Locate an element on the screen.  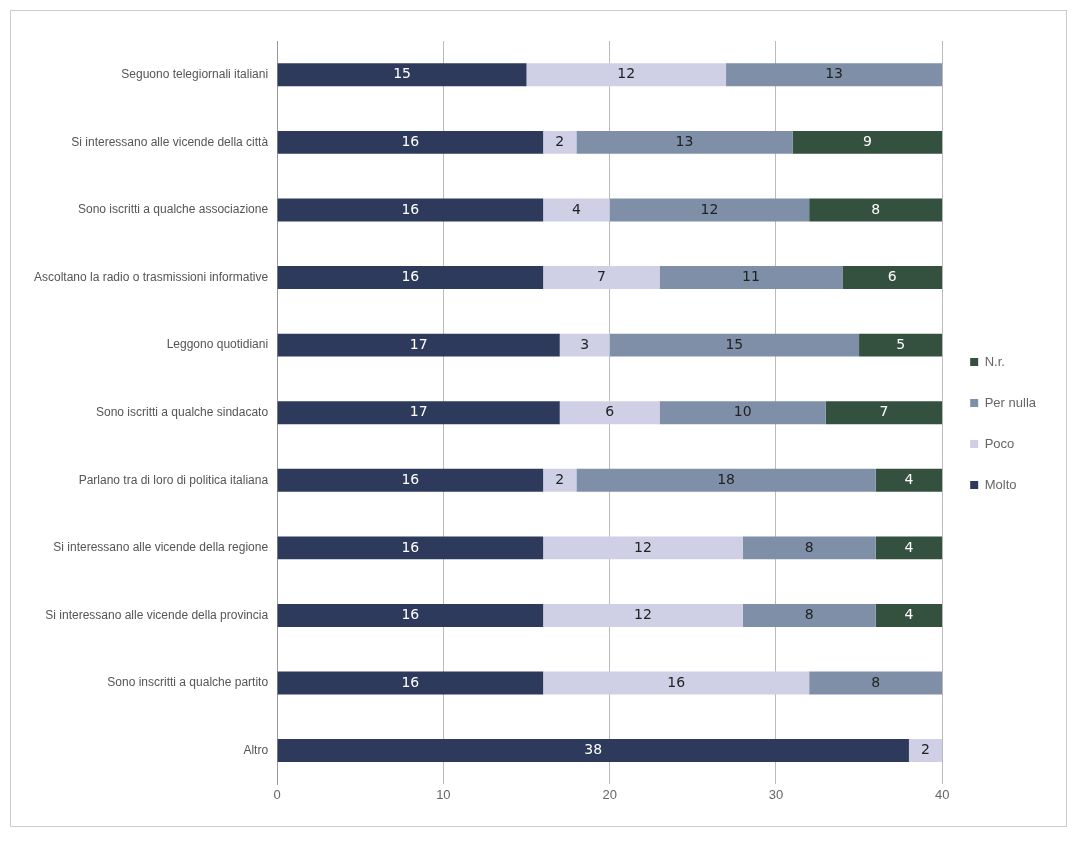
y-tick-label: Sono iscritti a qualche sindacato is located at coordinates (182, 412).